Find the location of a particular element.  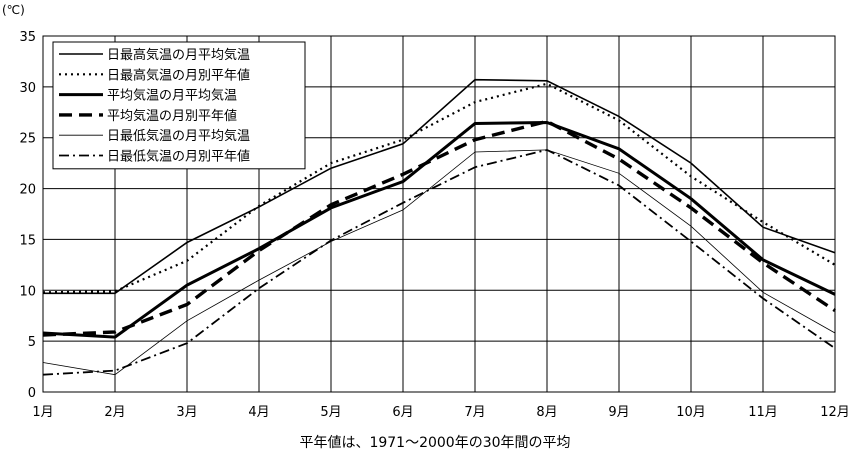

legend-label: 平均気温の月別平年値 is located at coordinates (172, 116).